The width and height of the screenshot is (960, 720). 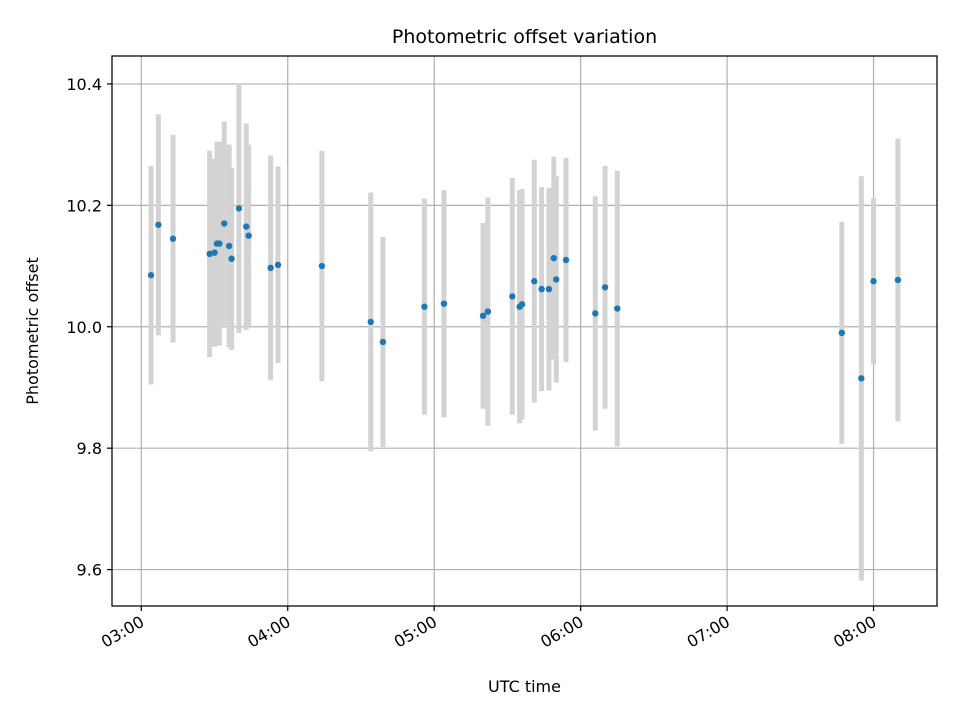 What do you see at coordinates (84, 205) in the screenshot?
I see `y-tick-label: 10.2` at bounding box center [84, 205].